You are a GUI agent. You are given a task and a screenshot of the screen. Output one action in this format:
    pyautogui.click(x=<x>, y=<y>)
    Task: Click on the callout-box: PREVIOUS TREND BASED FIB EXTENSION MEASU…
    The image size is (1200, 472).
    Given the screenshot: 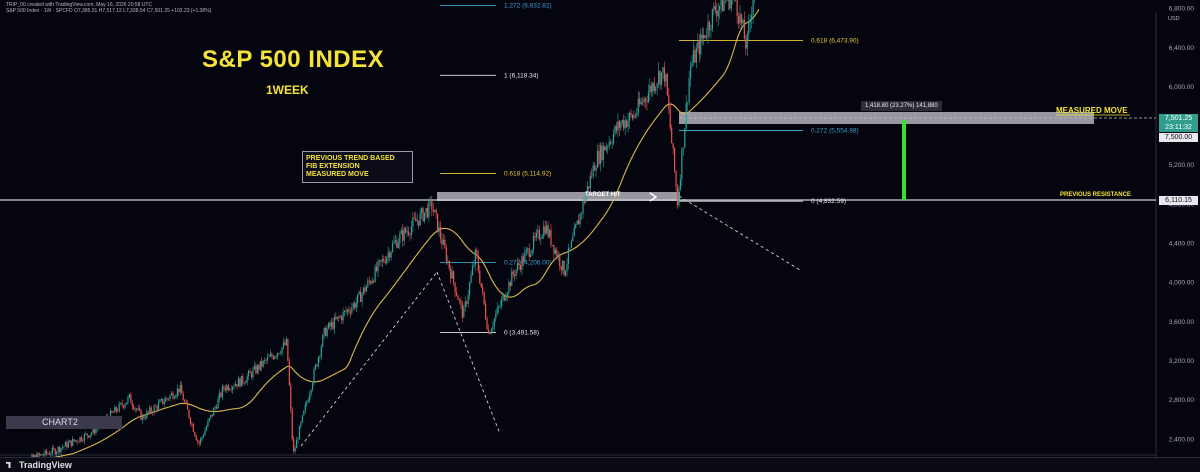 What is the action you would take?
    pyautogui.click(x=357, y=167)
    